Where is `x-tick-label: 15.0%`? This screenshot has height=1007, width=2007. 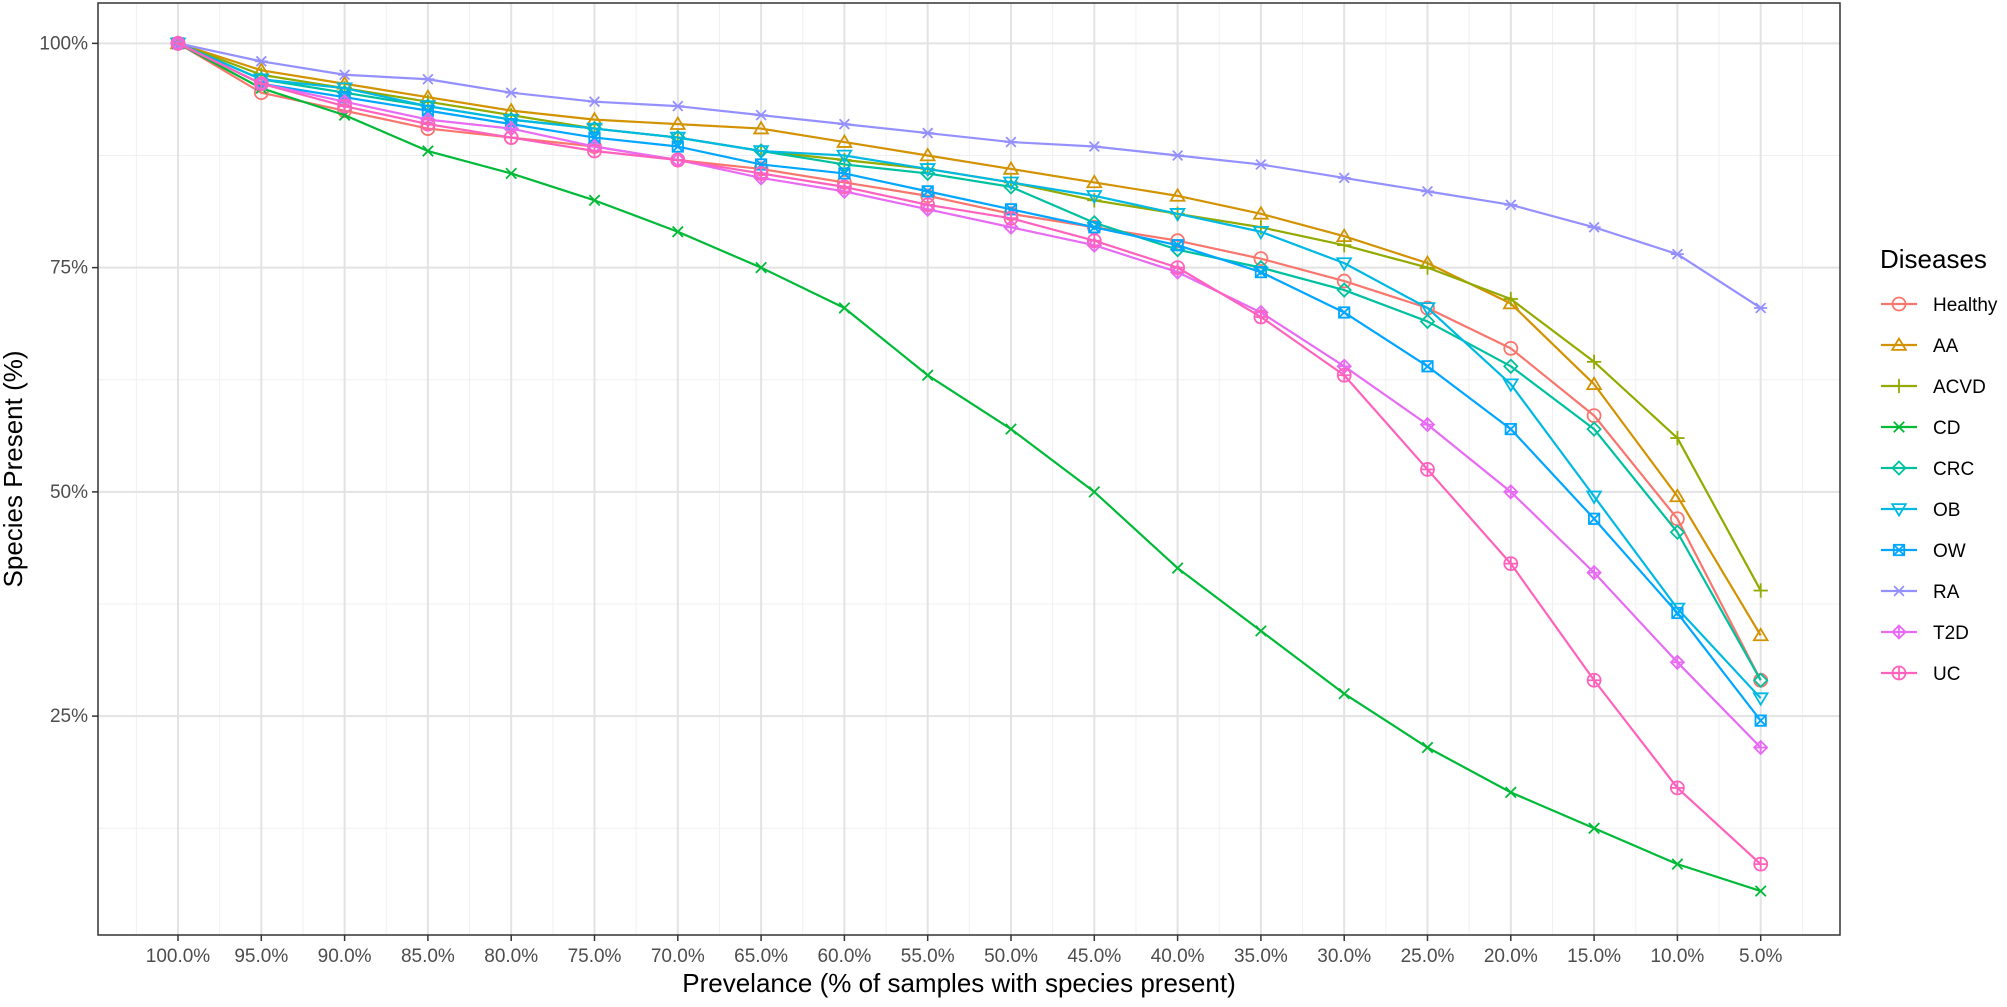 x-tick-label: 15.0% is located at coordinates (1594, 956).